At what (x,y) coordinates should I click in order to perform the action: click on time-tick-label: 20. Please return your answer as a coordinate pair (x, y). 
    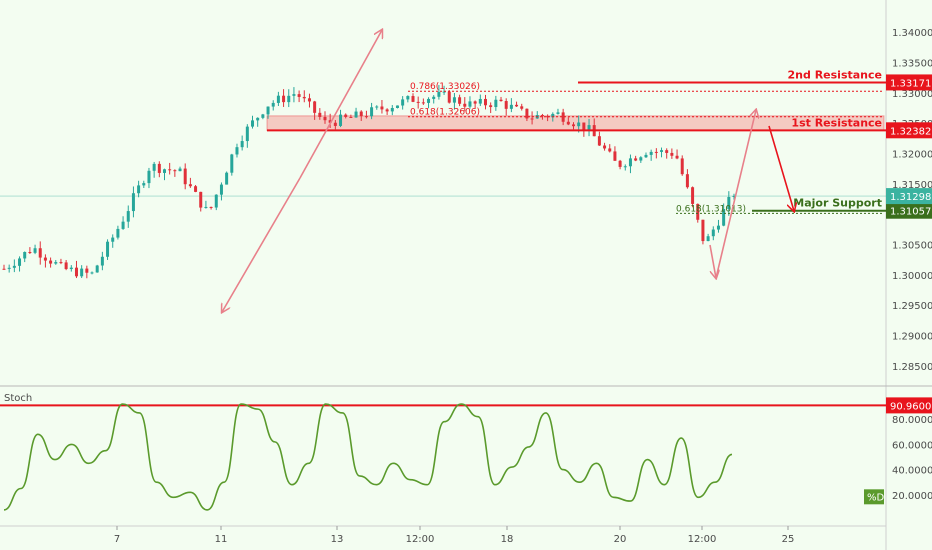
    Looking at the image, I should click on (620, 539).